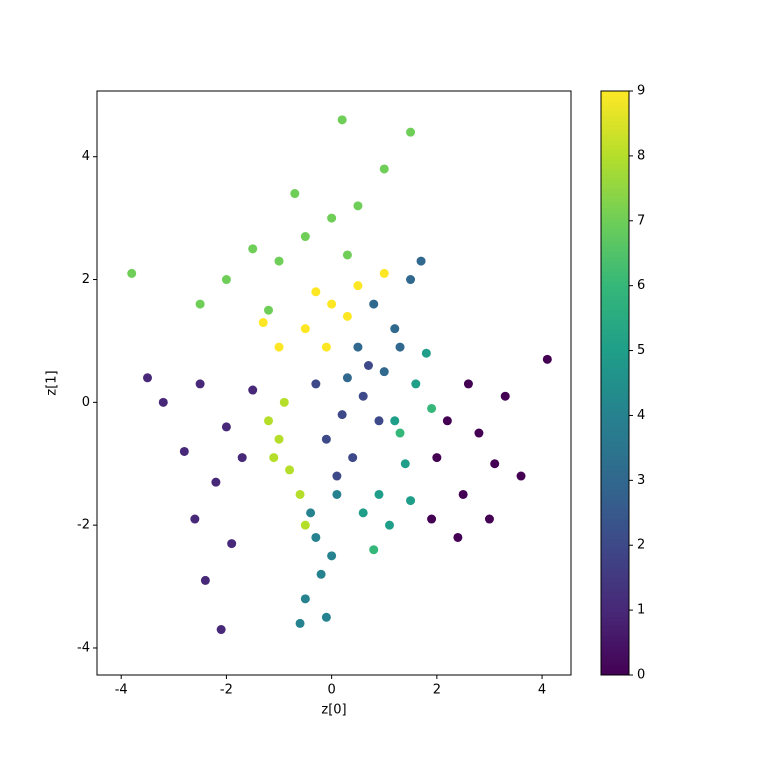 Image resolution: width=766 pixels, height=758 pixels. Describe the element at coordinates (641, 220) in the screenshot. I see `colorbar-tick-label: 7` at that location.